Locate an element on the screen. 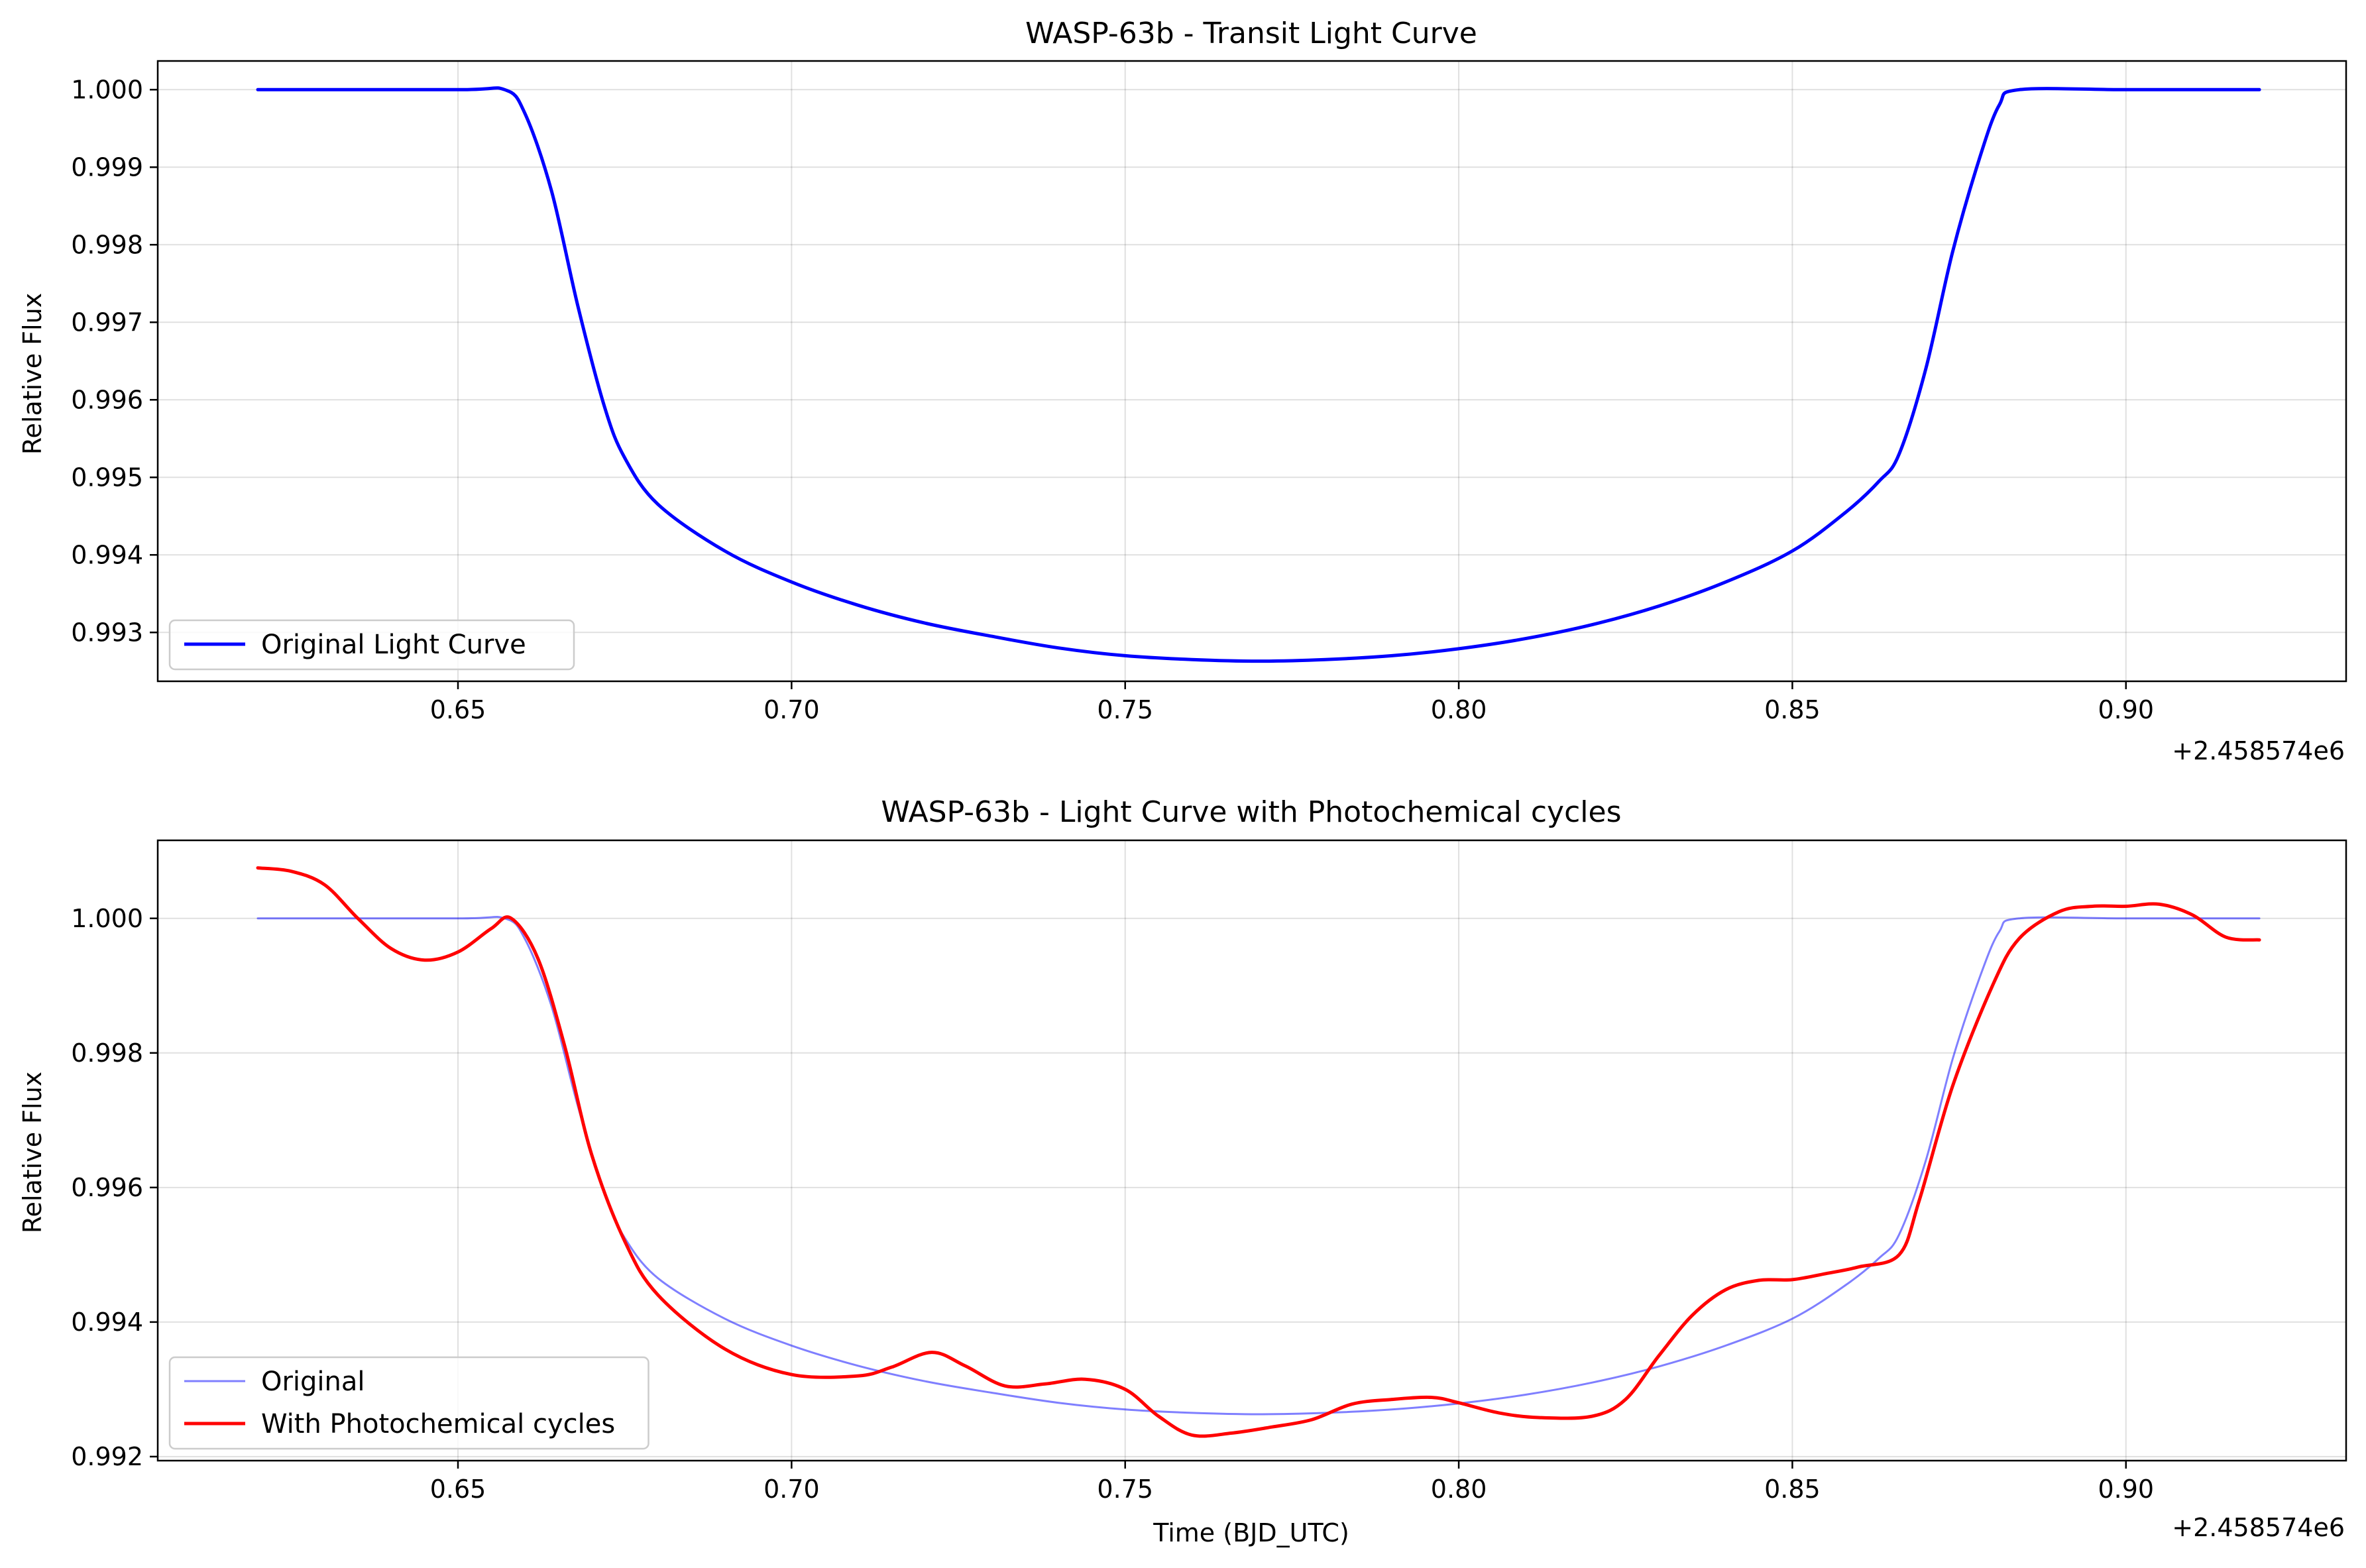  y-tick-label: 0.997 is located at coordinates (107, 322).